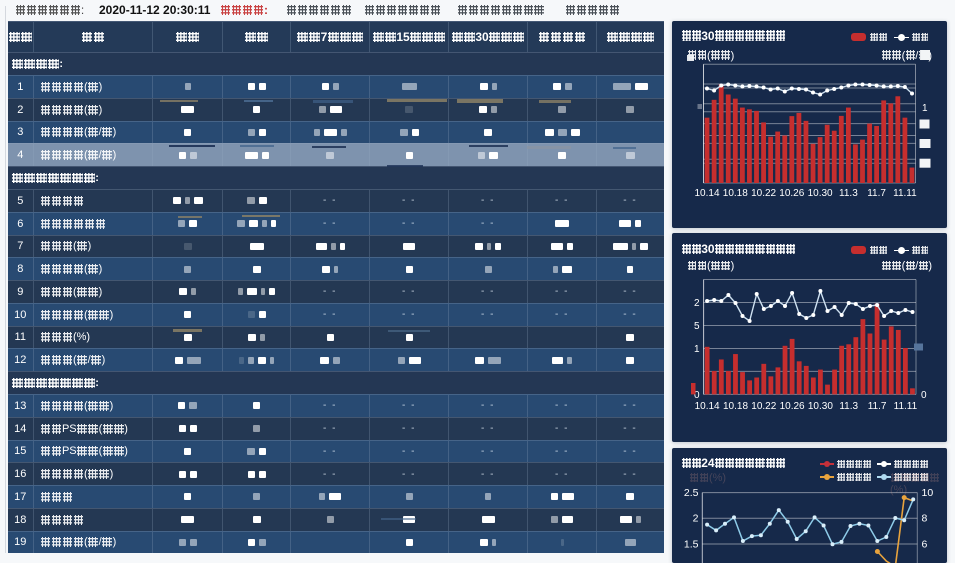 This screenshot has width=955, height=563. What do you see at coordinates (697, 326) in the screenshot?
I see `svg-text: 5` at bounding box center [697, 326].